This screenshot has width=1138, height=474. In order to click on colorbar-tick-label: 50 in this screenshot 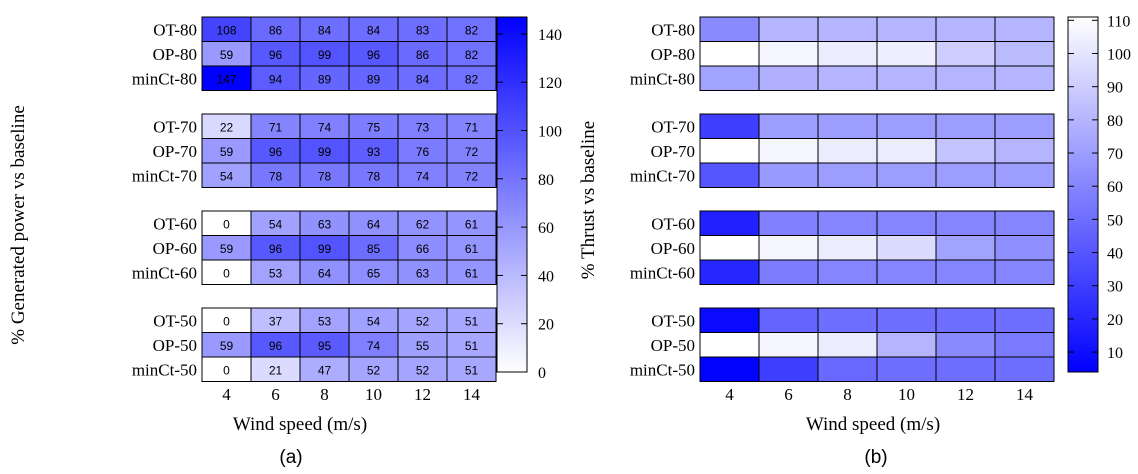, I will do `click(1115, 220)`.